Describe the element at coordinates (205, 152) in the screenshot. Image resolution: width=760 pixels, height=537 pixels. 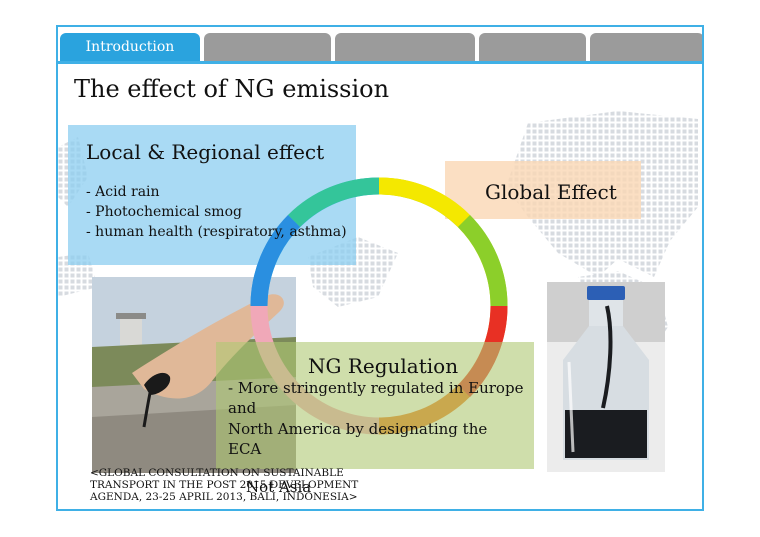
I see `local-effect-title: Local & Regional effect` at that location.